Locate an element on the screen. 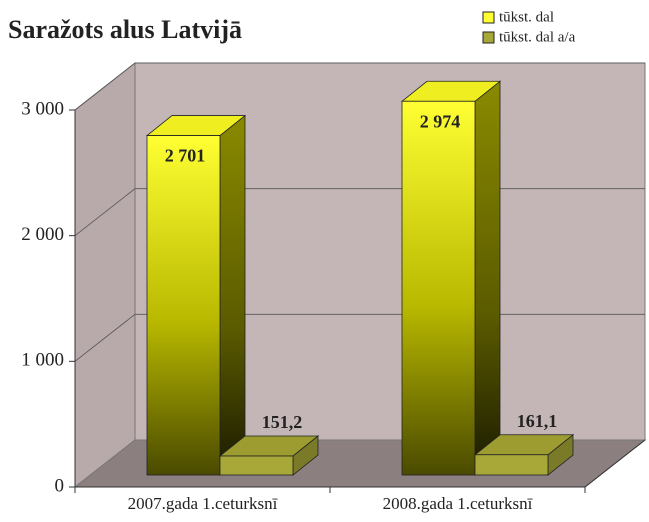  value-label: 2 974 is located at coordinates (440, 121).